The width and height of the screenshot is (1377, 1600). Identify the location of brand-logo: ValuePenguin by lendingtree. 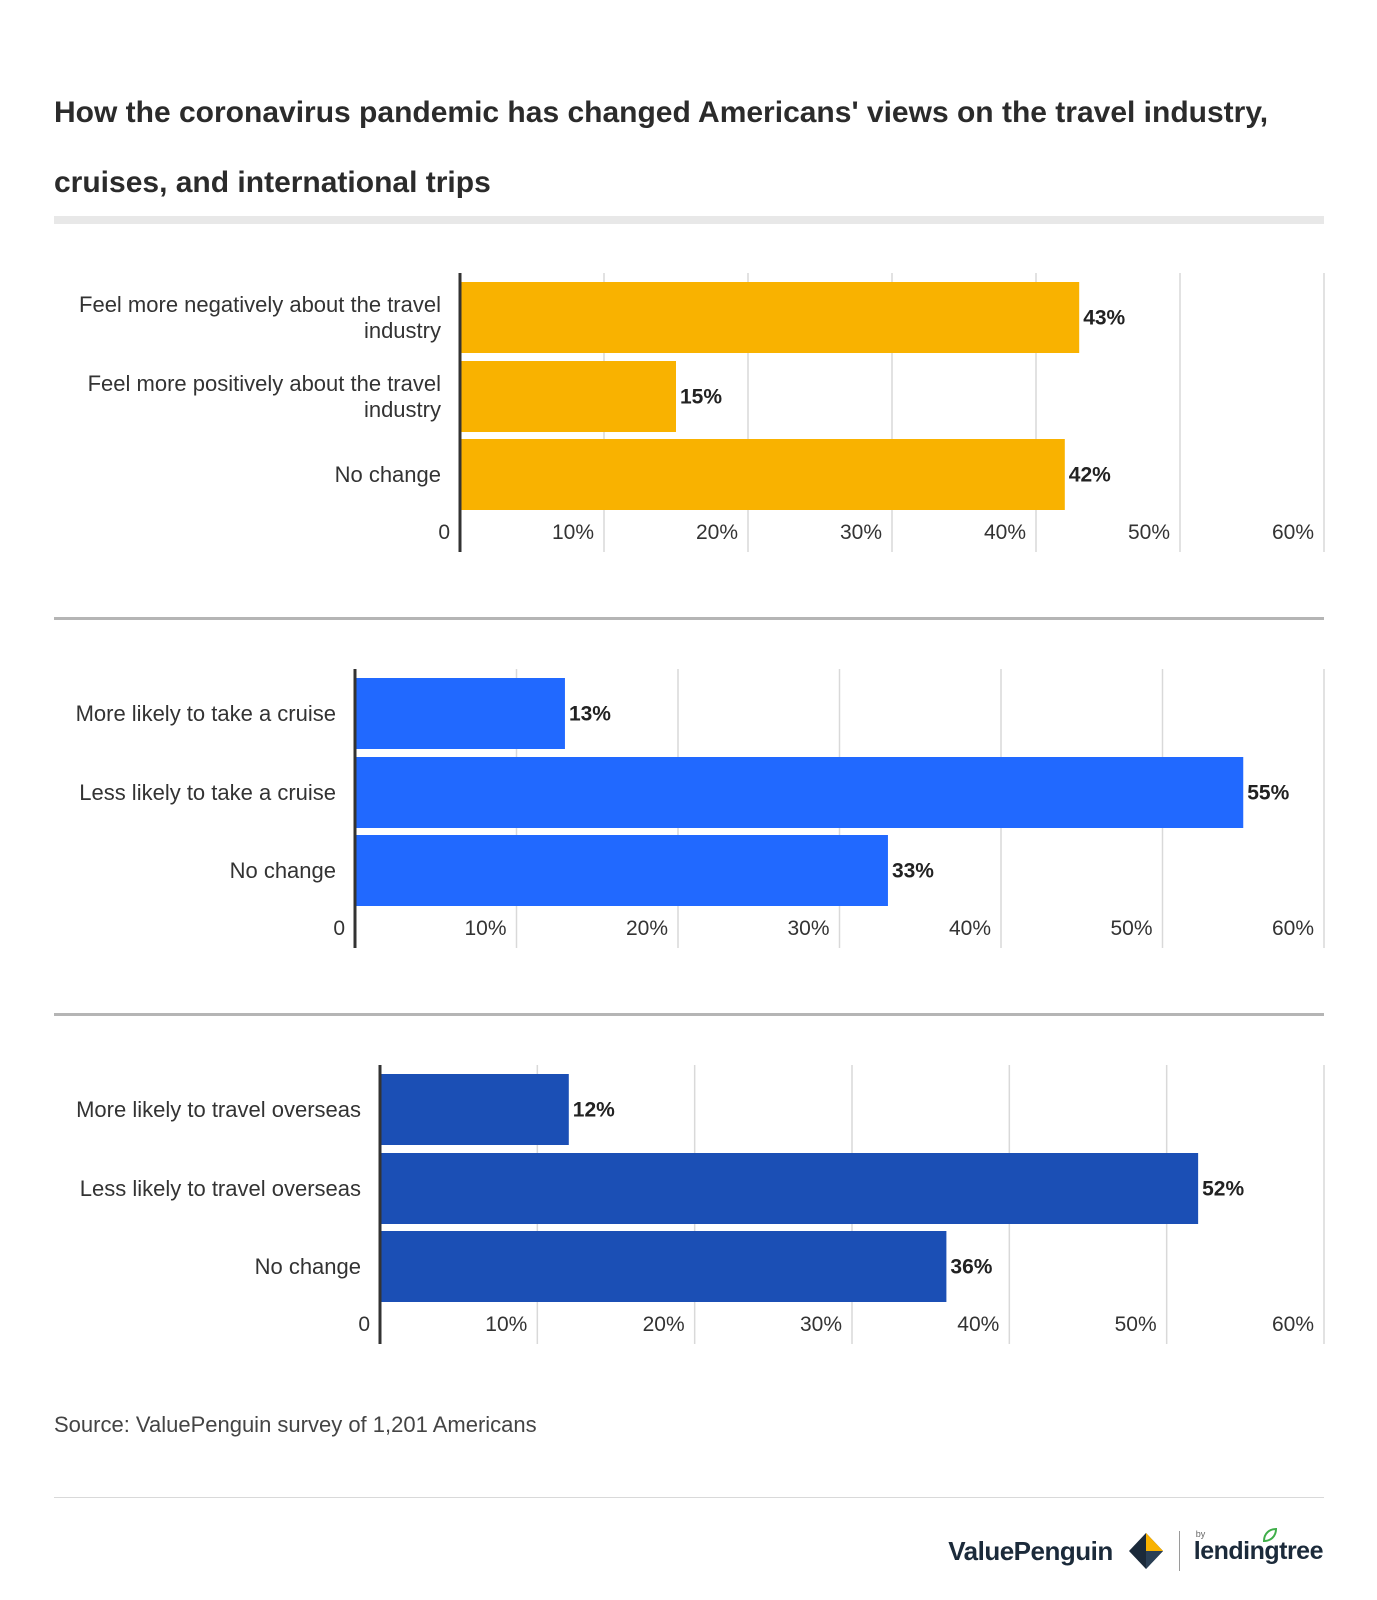
(1136, 1551).